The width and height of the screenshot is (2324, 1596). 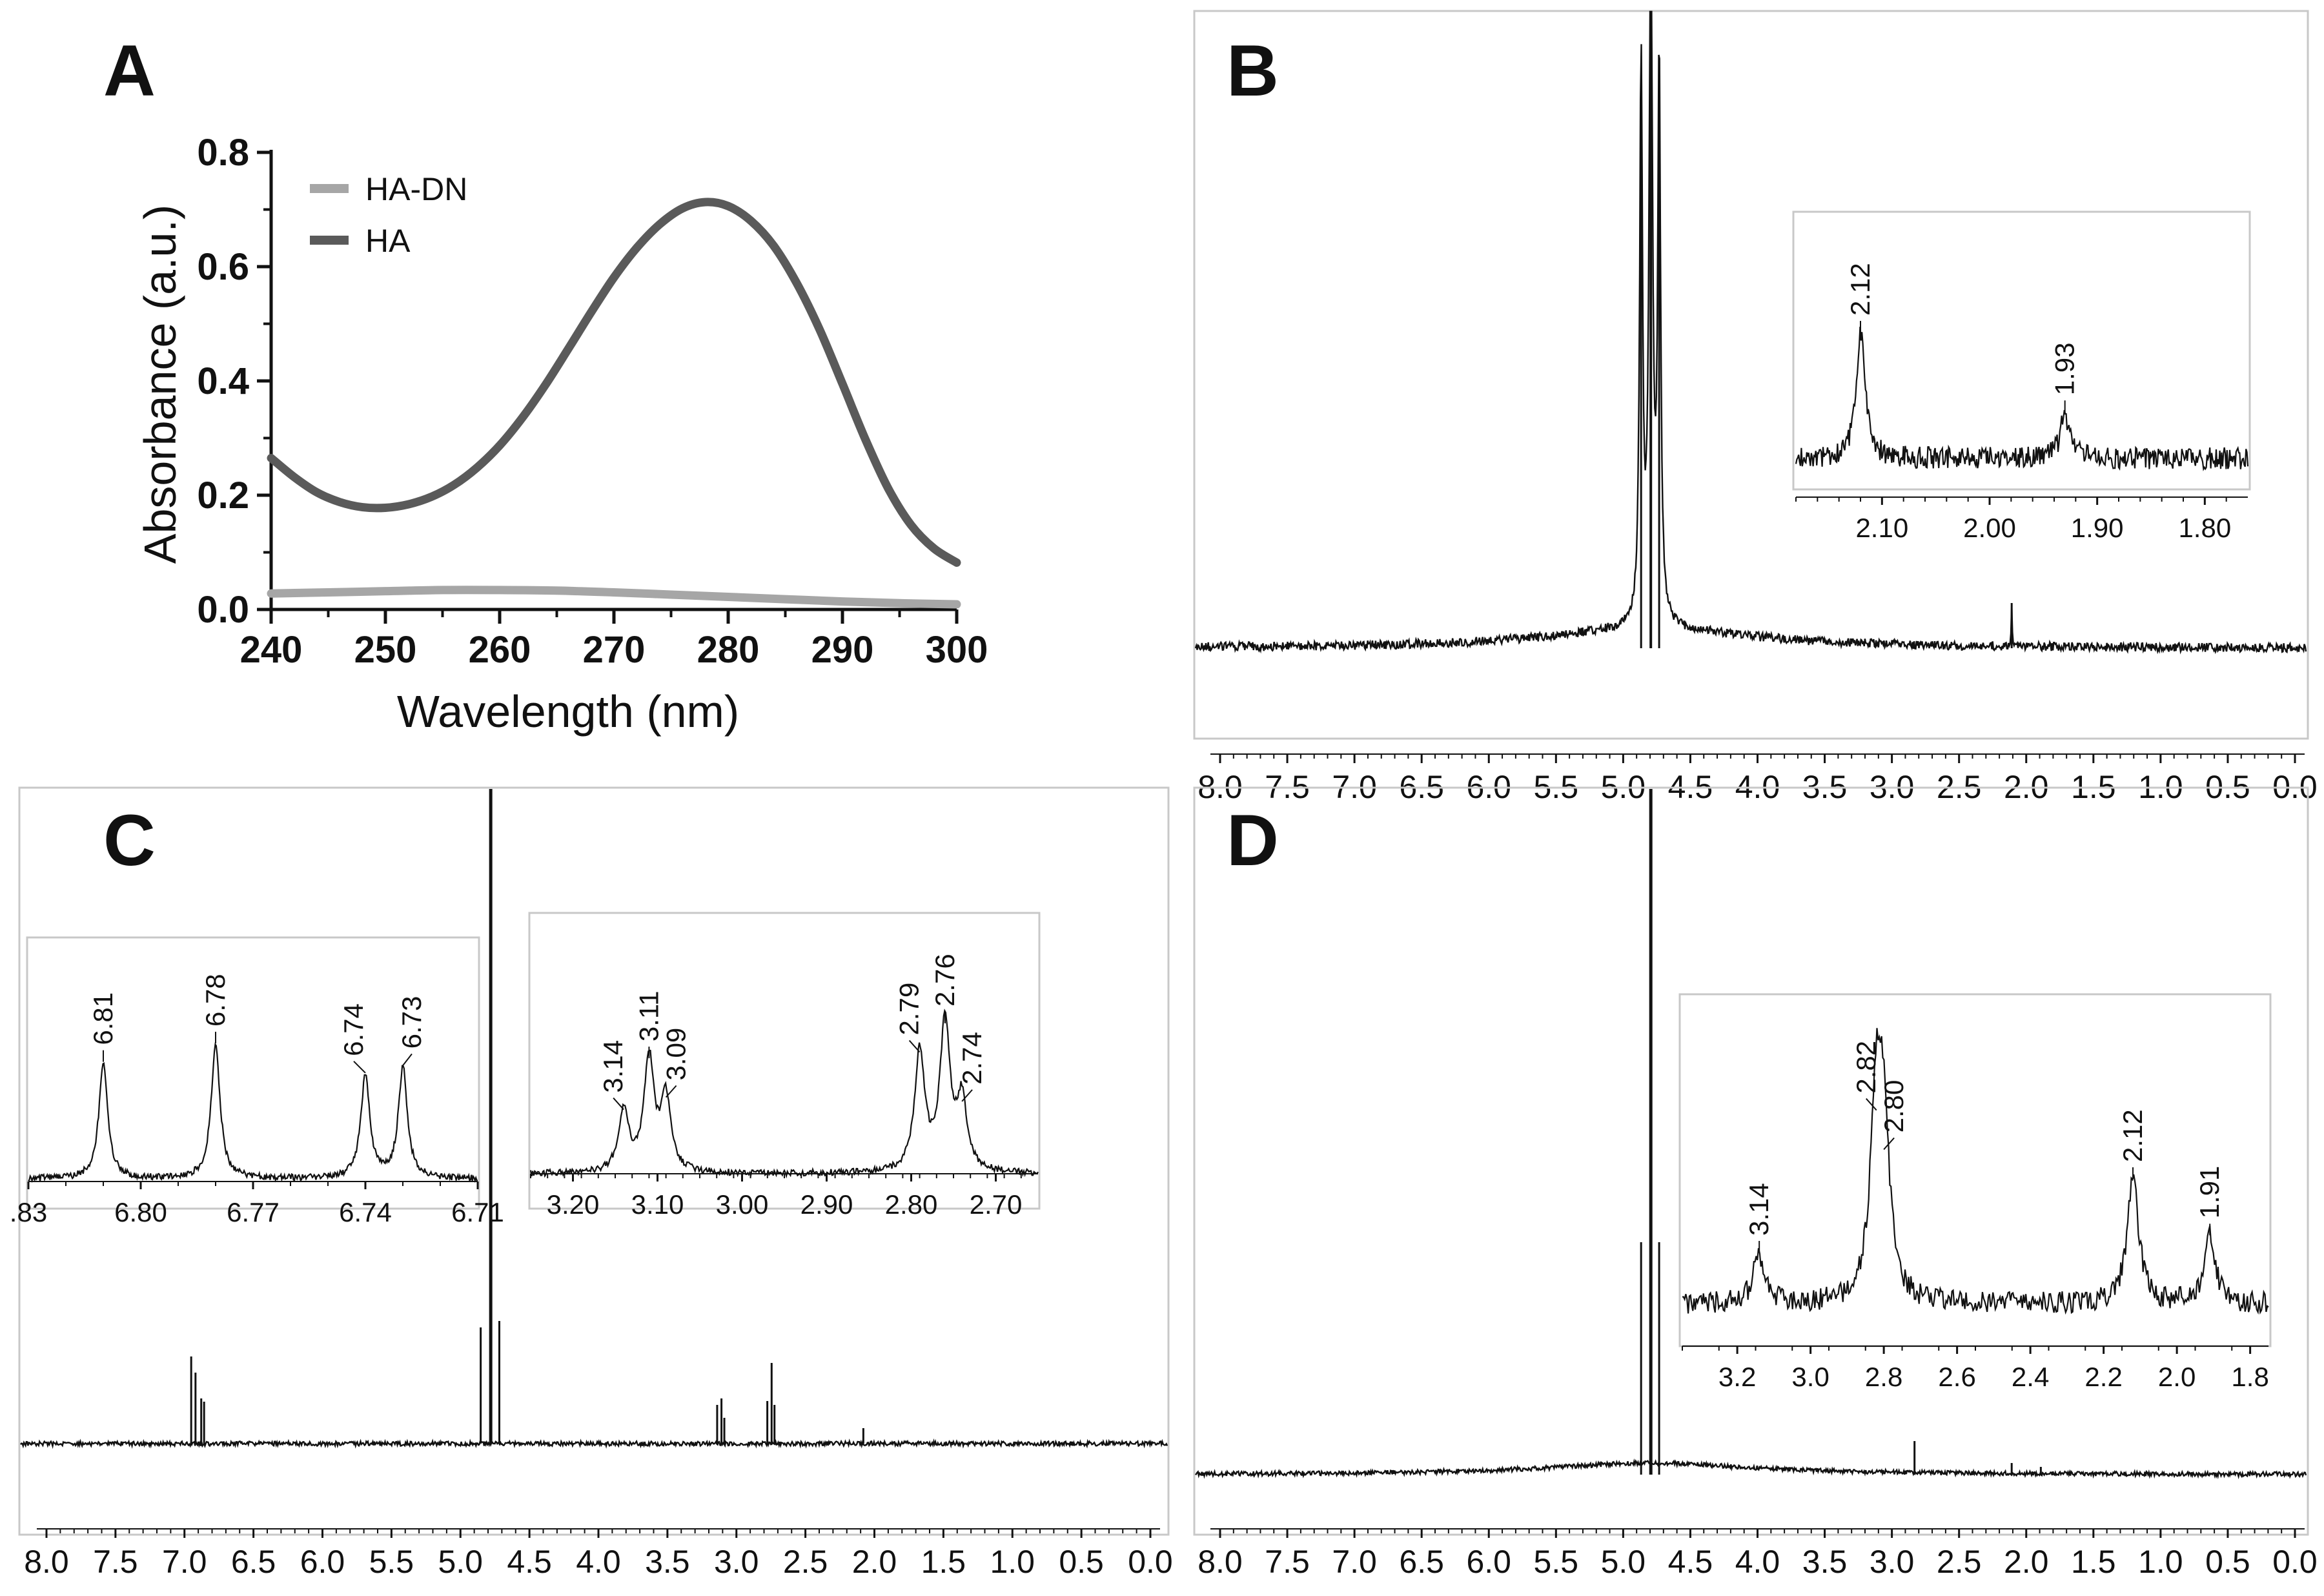 I want to click on inset-x-tick-label: 3.2, so click(x=1737, y=1377).